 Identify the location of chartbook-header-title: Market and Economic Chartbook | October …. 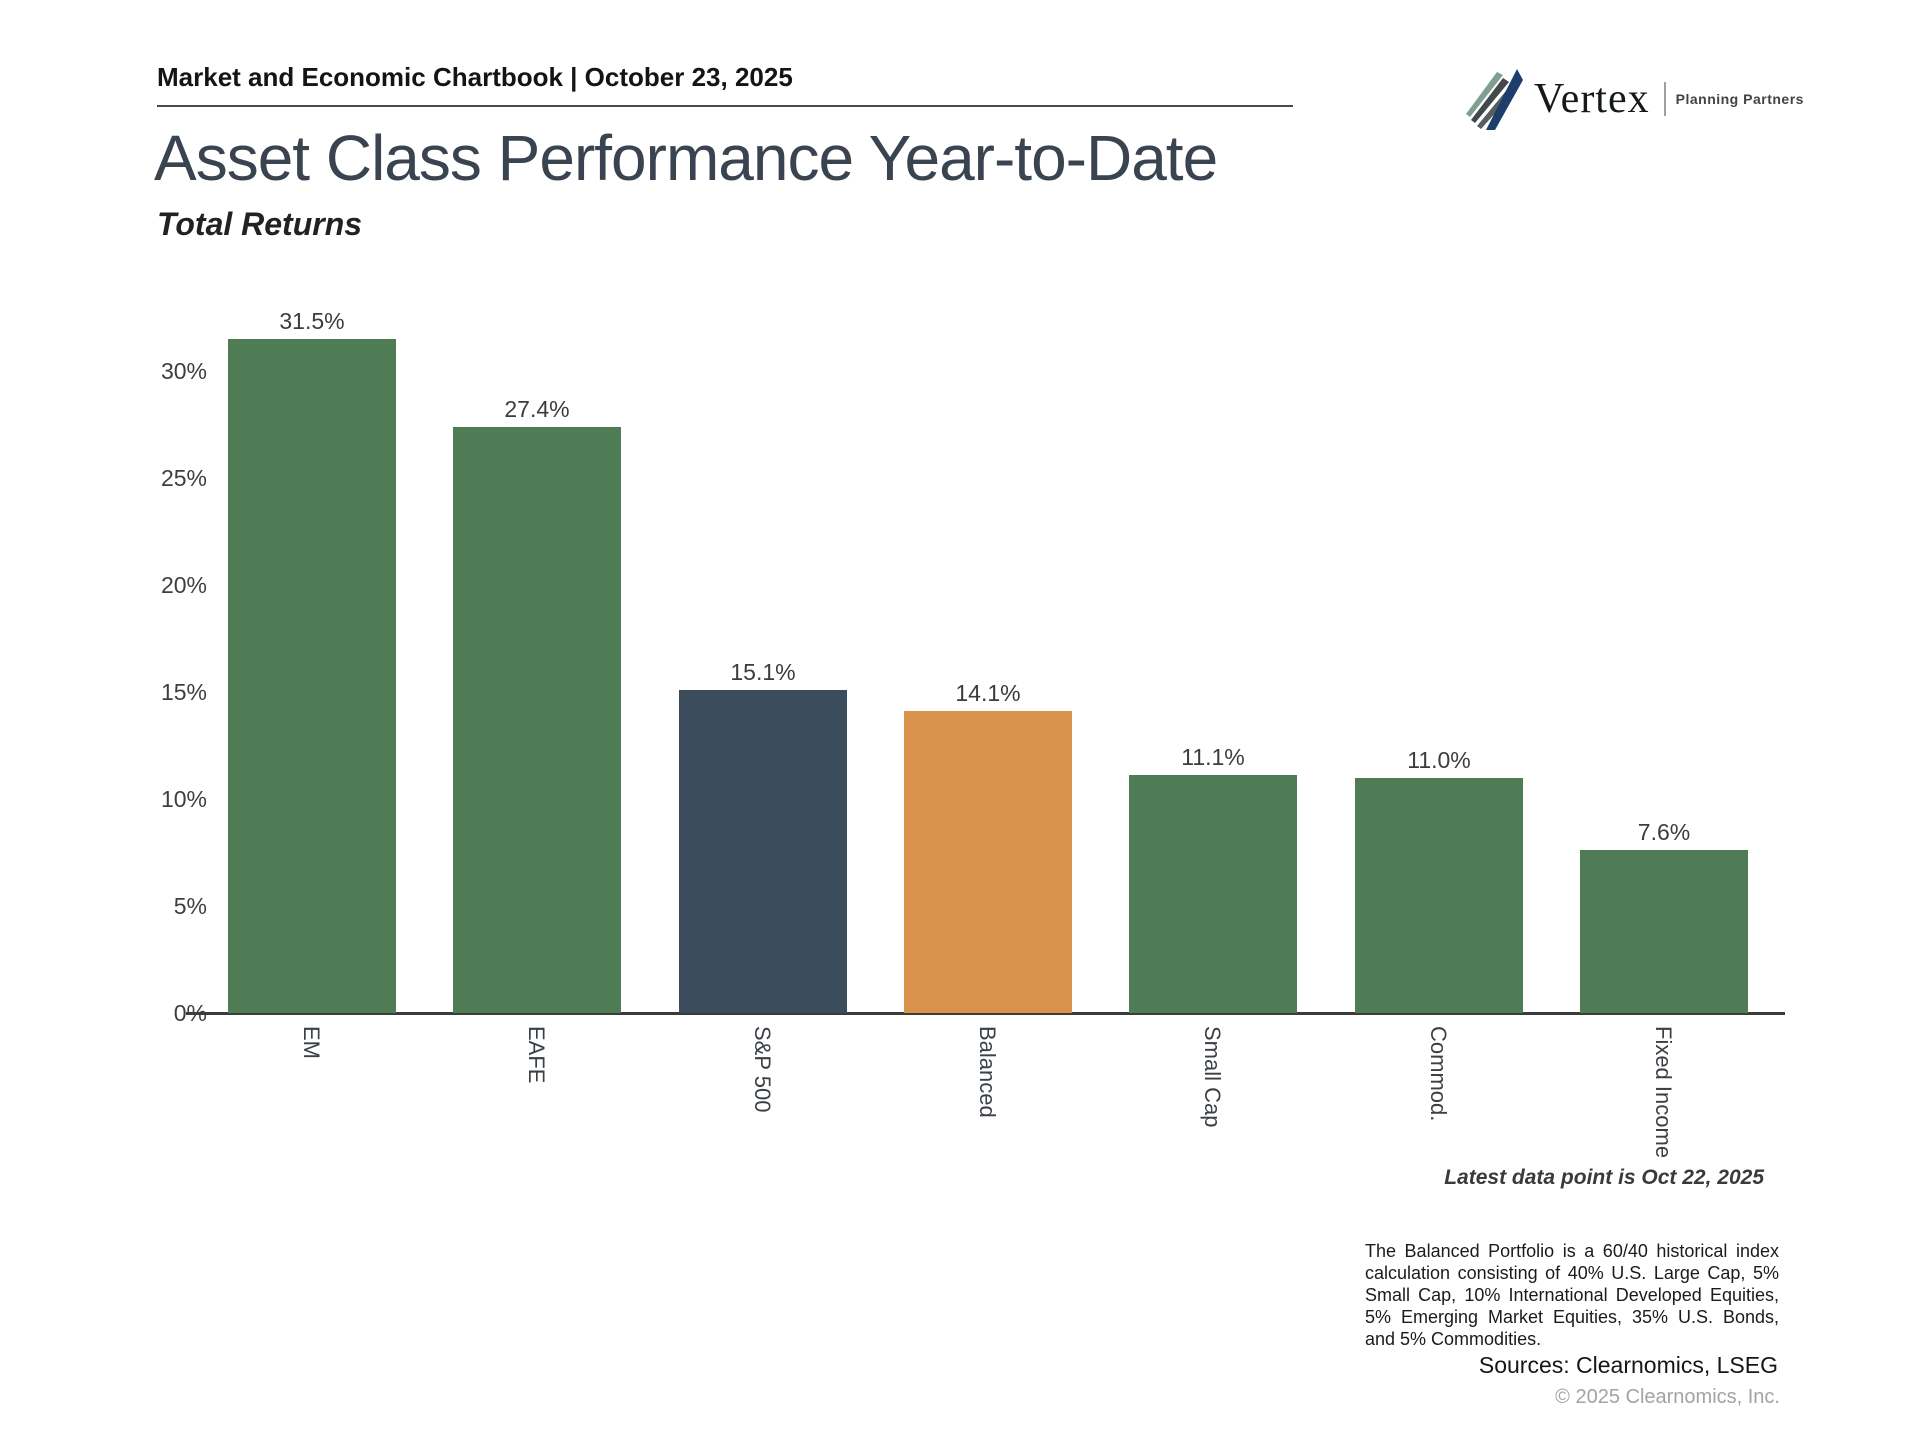
(475, 77).